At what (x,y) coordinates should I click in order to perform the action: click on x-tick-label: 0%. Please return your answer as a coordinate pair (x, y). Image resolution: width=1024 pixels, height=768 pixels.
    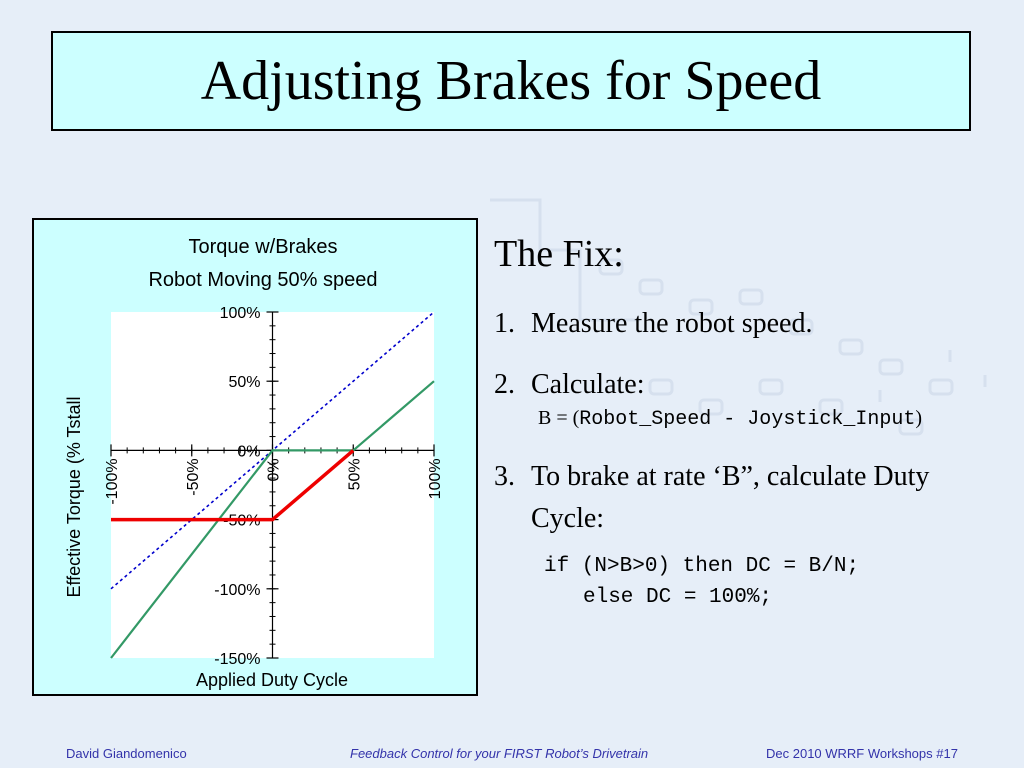
    Looking at the image, I should click on (274, 469).